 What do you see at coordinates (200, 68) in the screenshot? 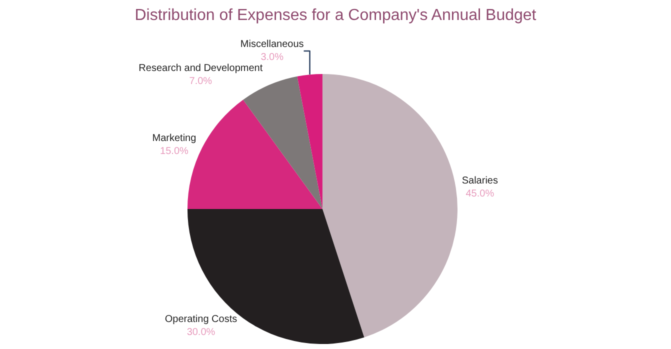
I see `slice-label: Research and Development` at bounding box center [200, 68].